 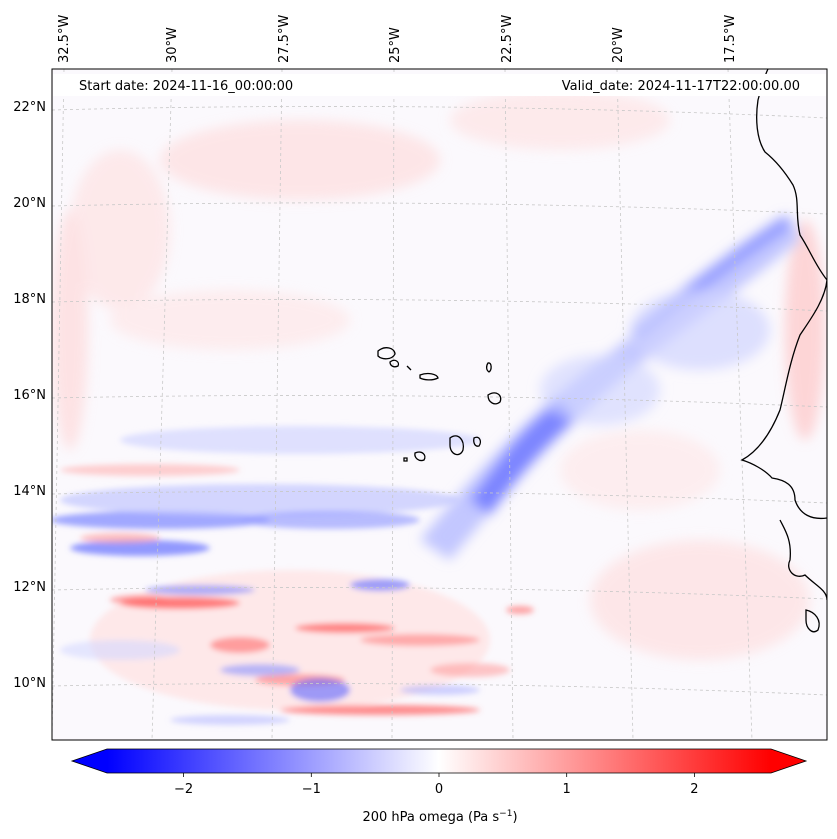 What do you see at coordinates (29, 587) in the screenshot?
I see `lat-label: 12°N` at bounding box center [29, 587].